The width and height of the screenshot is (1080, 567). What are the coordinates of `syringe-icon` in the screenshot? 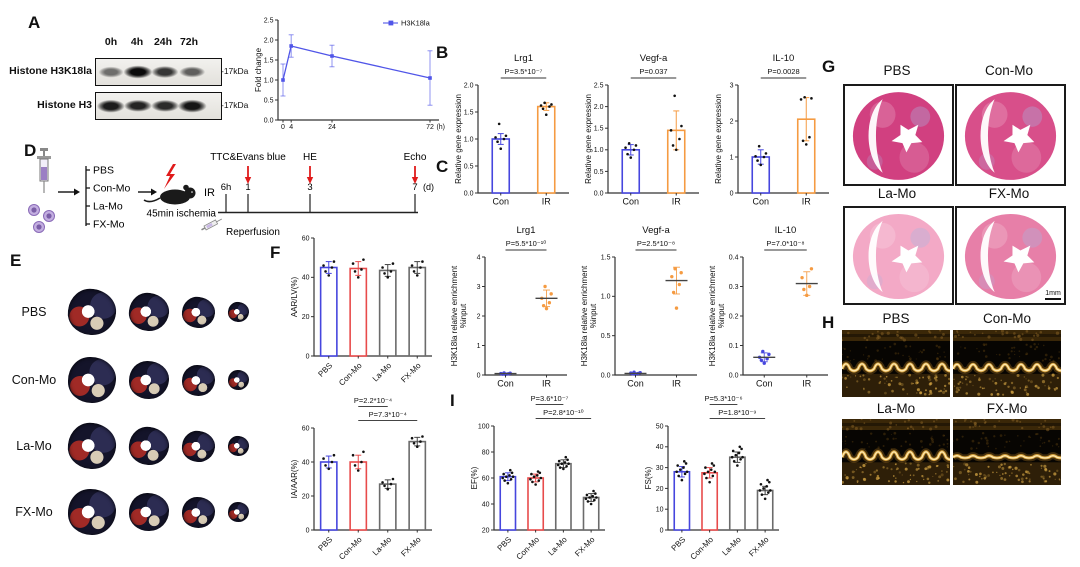 It's located at (44, 170).